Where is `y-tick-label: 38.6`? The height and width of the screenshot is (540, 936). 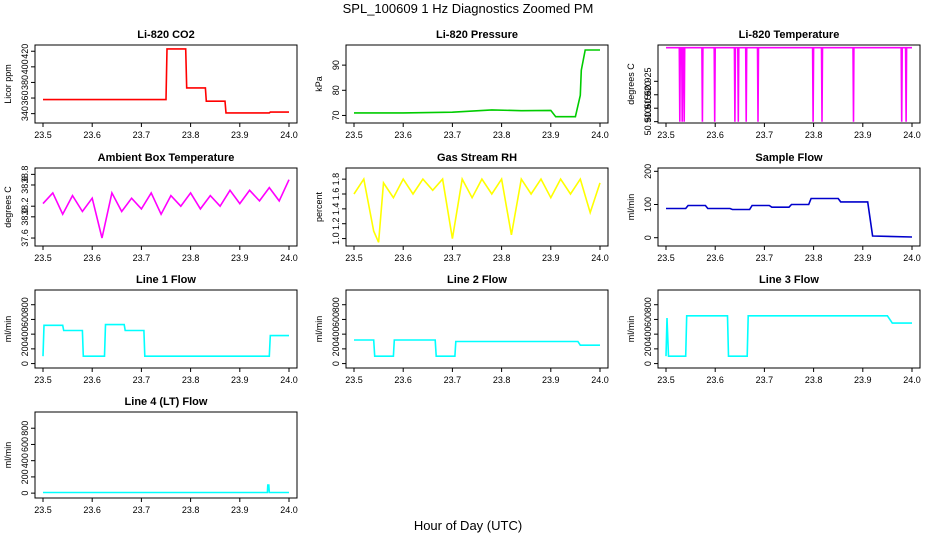 y-tick-label: 38.6 is located at coordinates (25, 185).